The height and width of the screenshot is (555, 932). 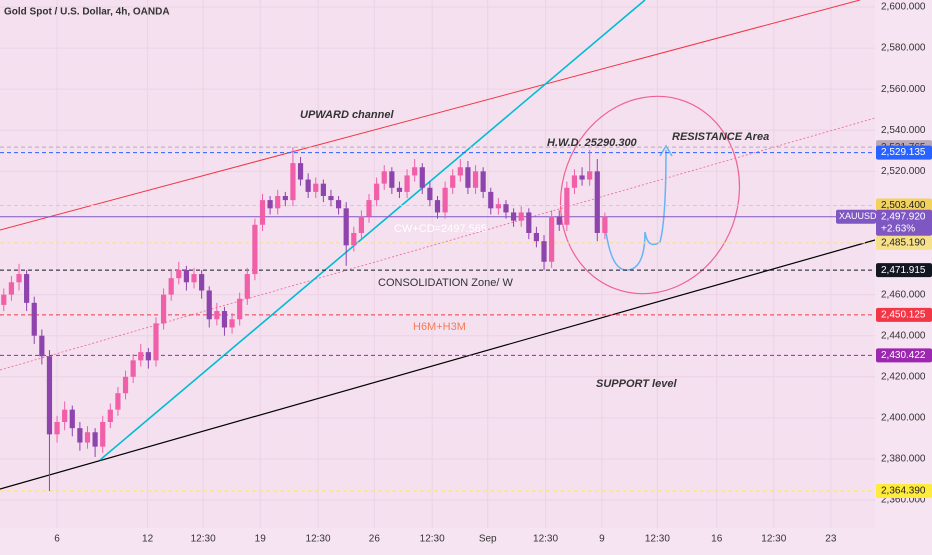 What do you see at coordinates (898, 228) in the screenshot?
I see `change-label: +2.63%` at bounding box center [898, 228].